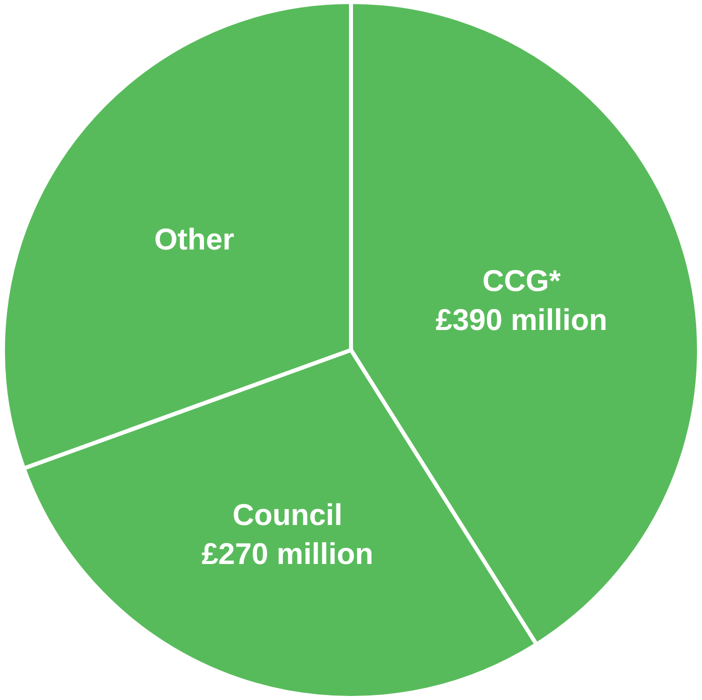 This screenshot has height=700, width=702. Describe the element at coordinates (194, 240) in the screenshot. I see `slice-label: Other` at that location.